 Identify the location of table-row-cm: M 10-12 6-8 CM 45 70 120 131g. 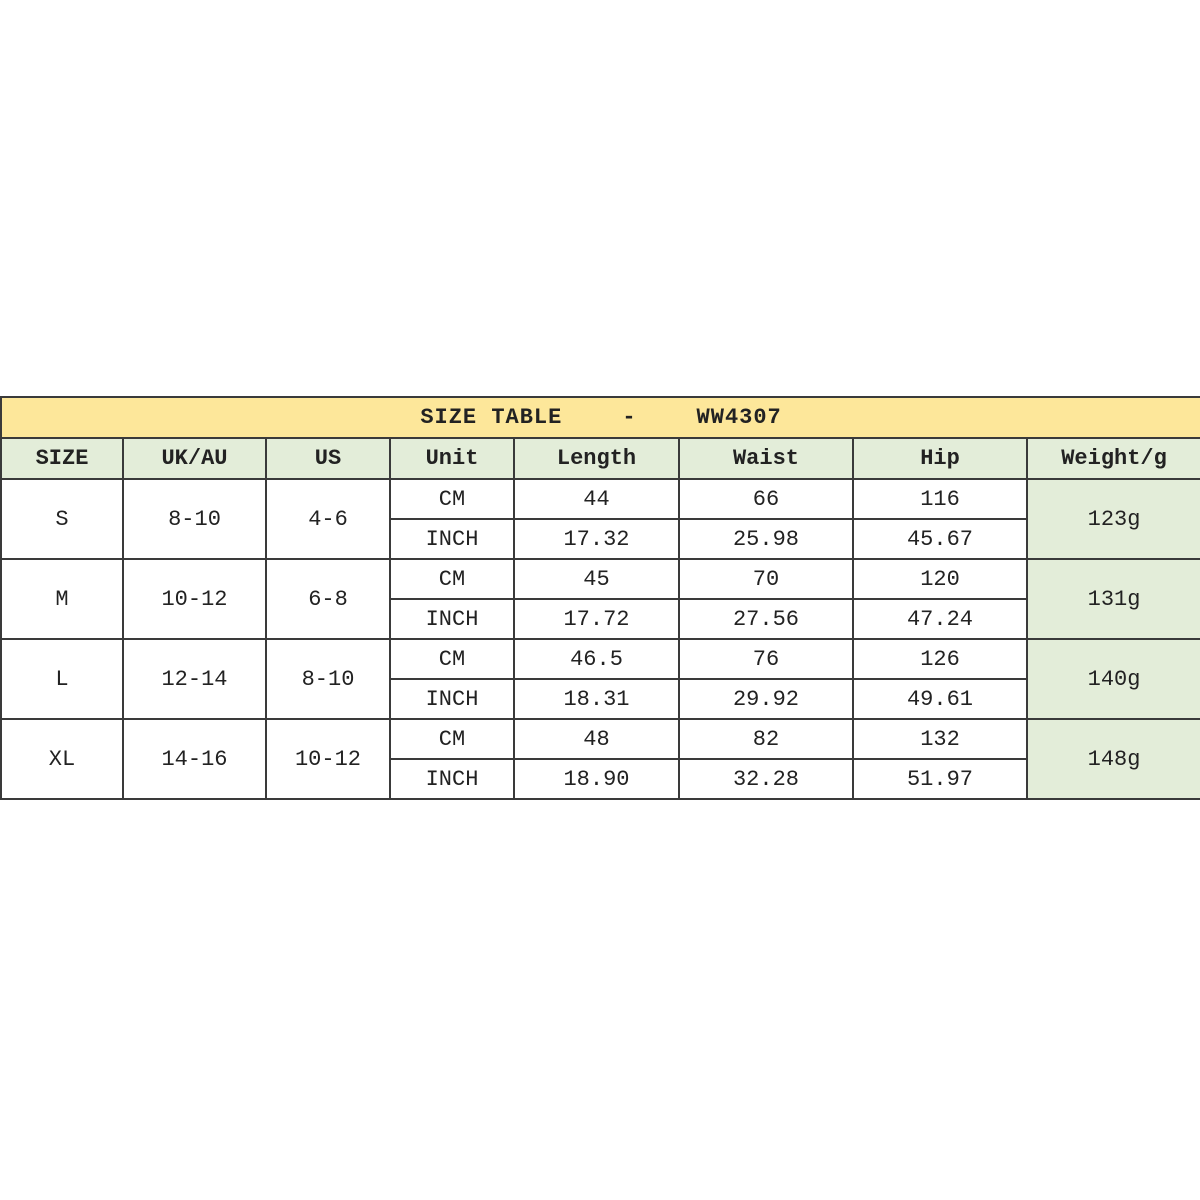
(600, 599).